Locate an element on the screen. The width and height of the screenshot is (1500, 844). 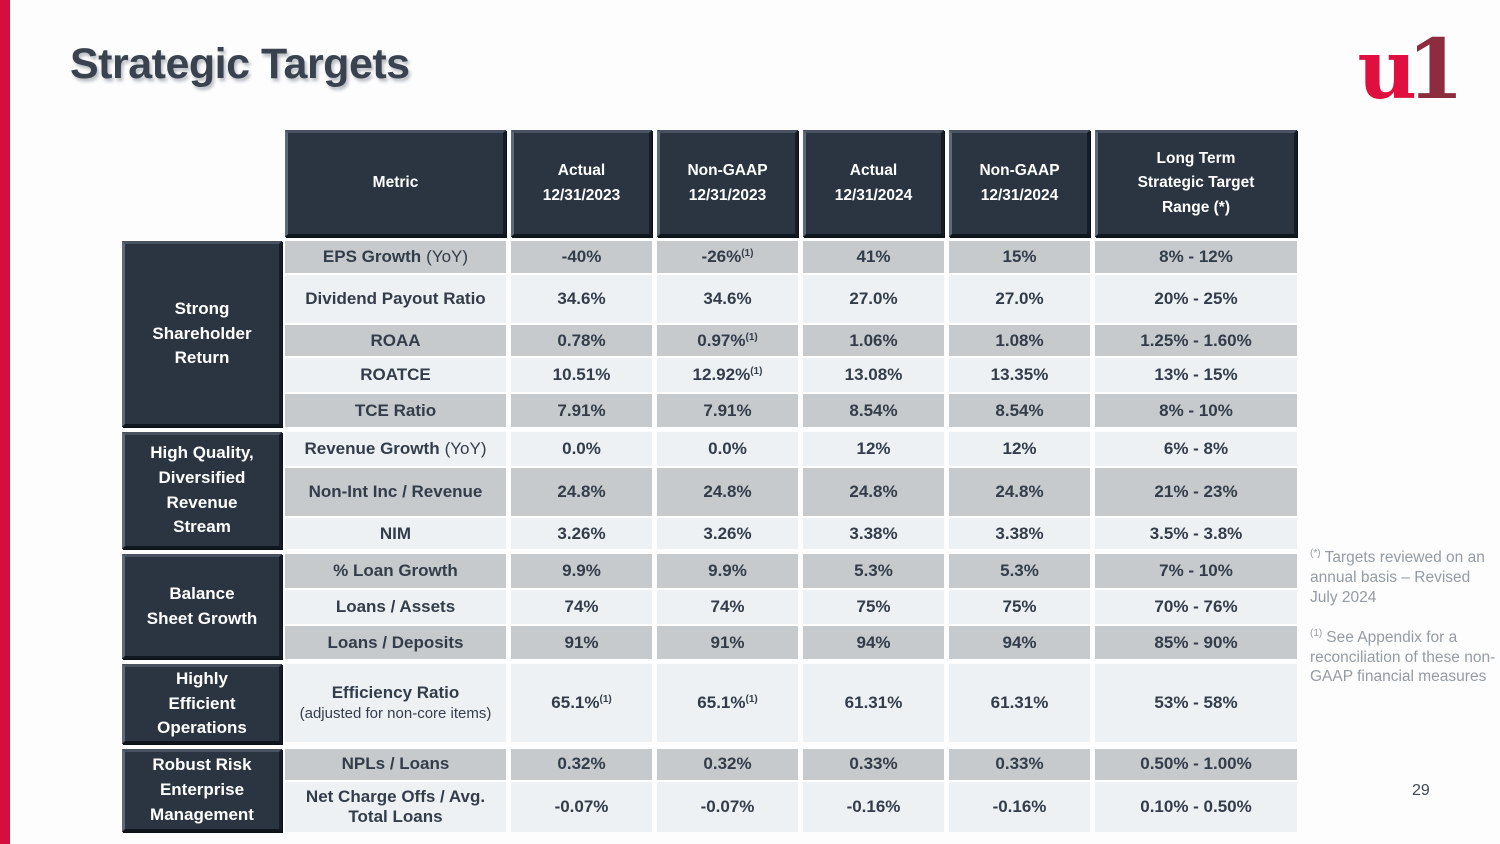
value-cell: 5.3% is located at coordinates (1019, 571).